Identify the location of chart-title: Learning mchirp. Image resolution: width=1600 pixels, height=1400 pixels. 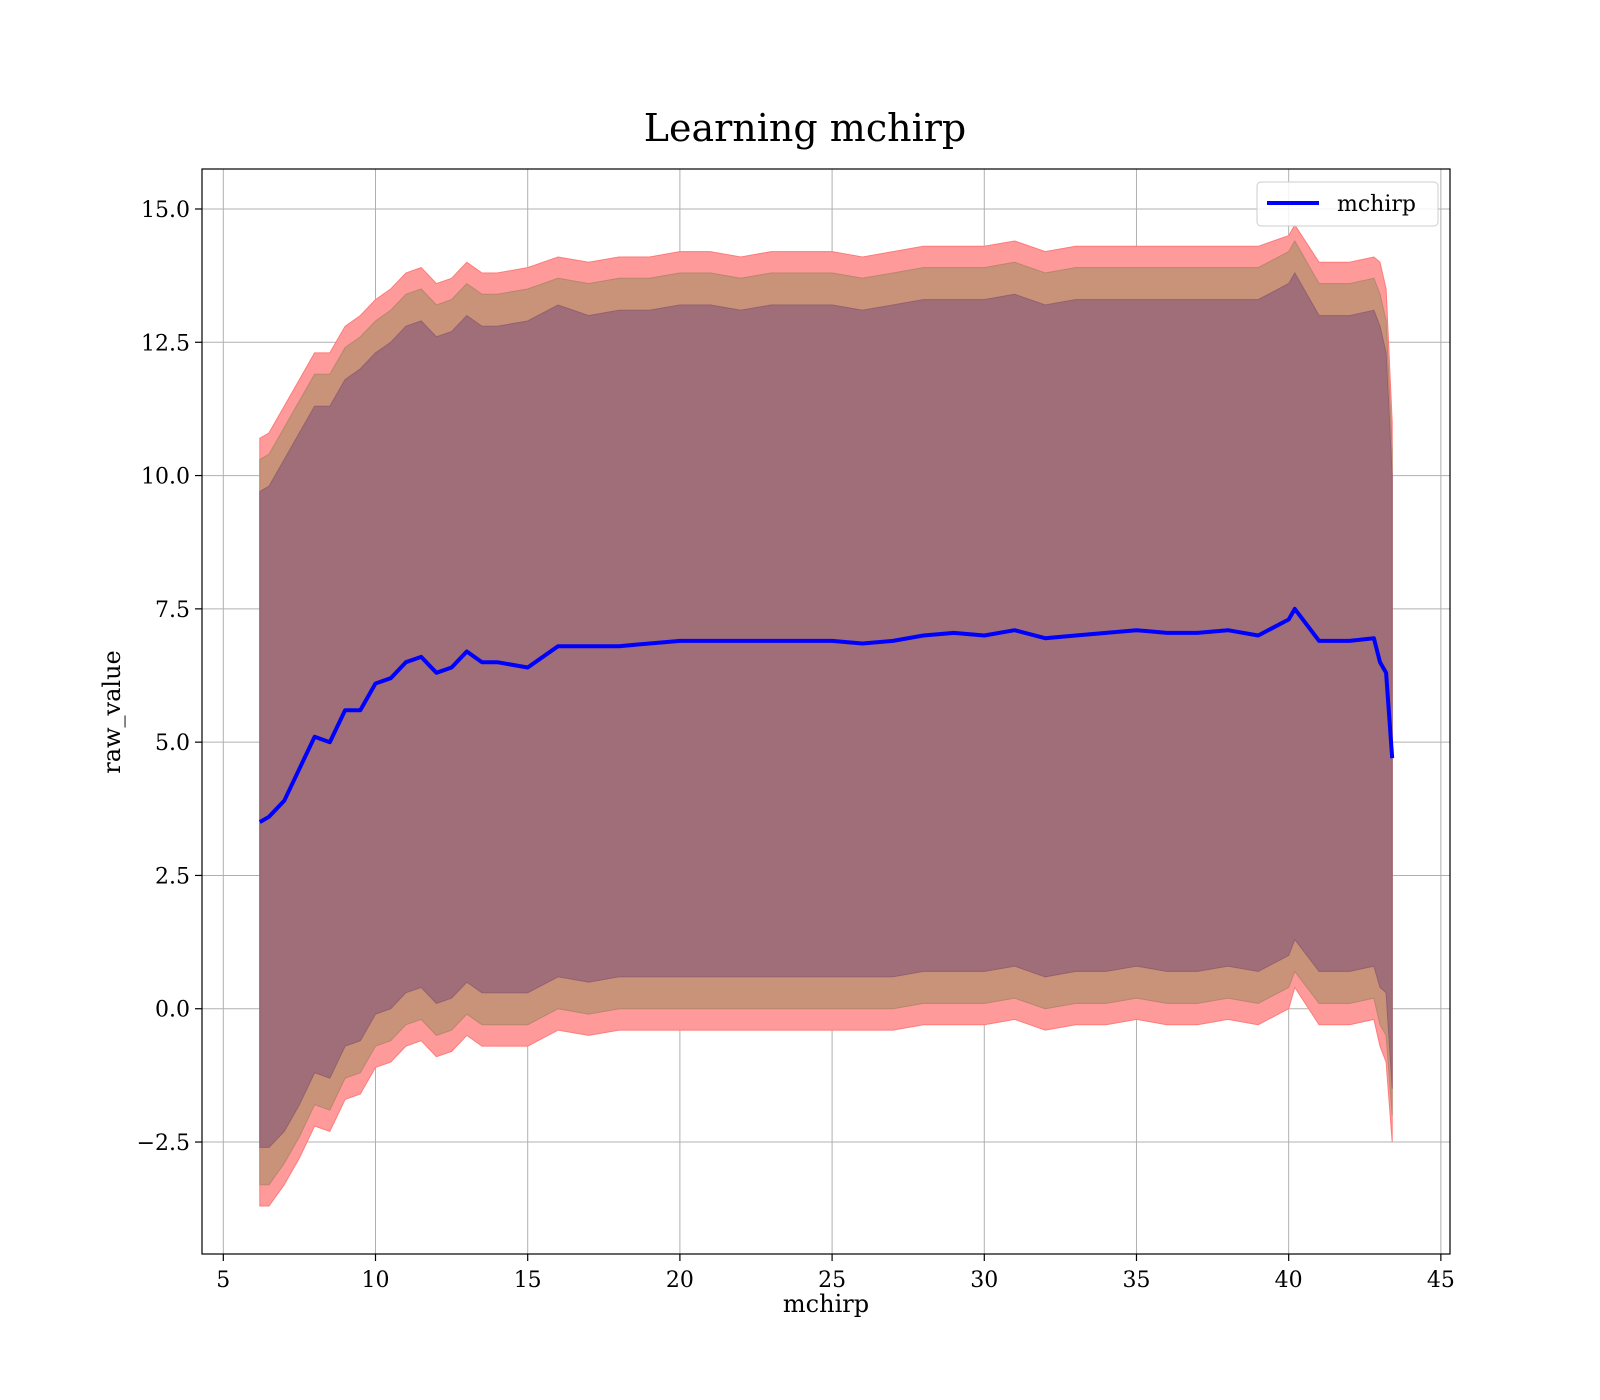
(805, 128).